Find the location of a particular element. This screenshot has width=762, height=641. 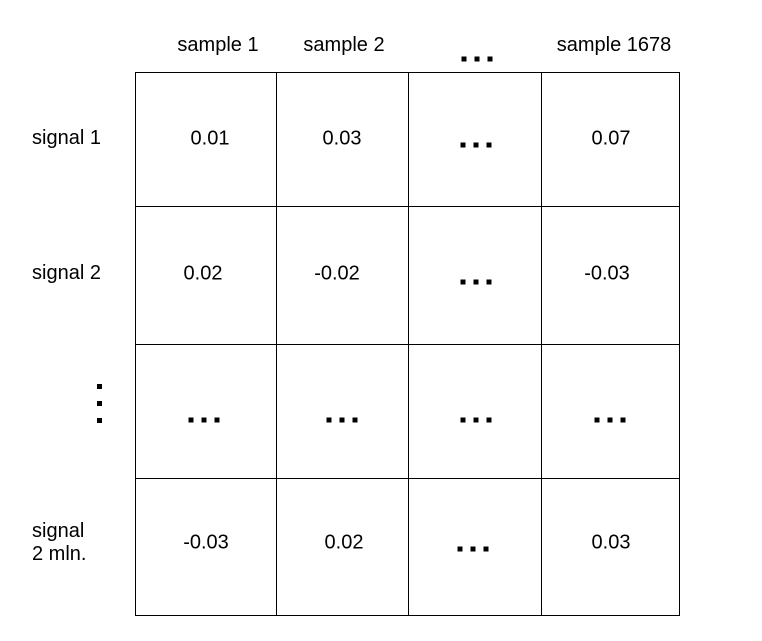

row-header-signal-2: signal 2 is located at coordinates (66, 273).